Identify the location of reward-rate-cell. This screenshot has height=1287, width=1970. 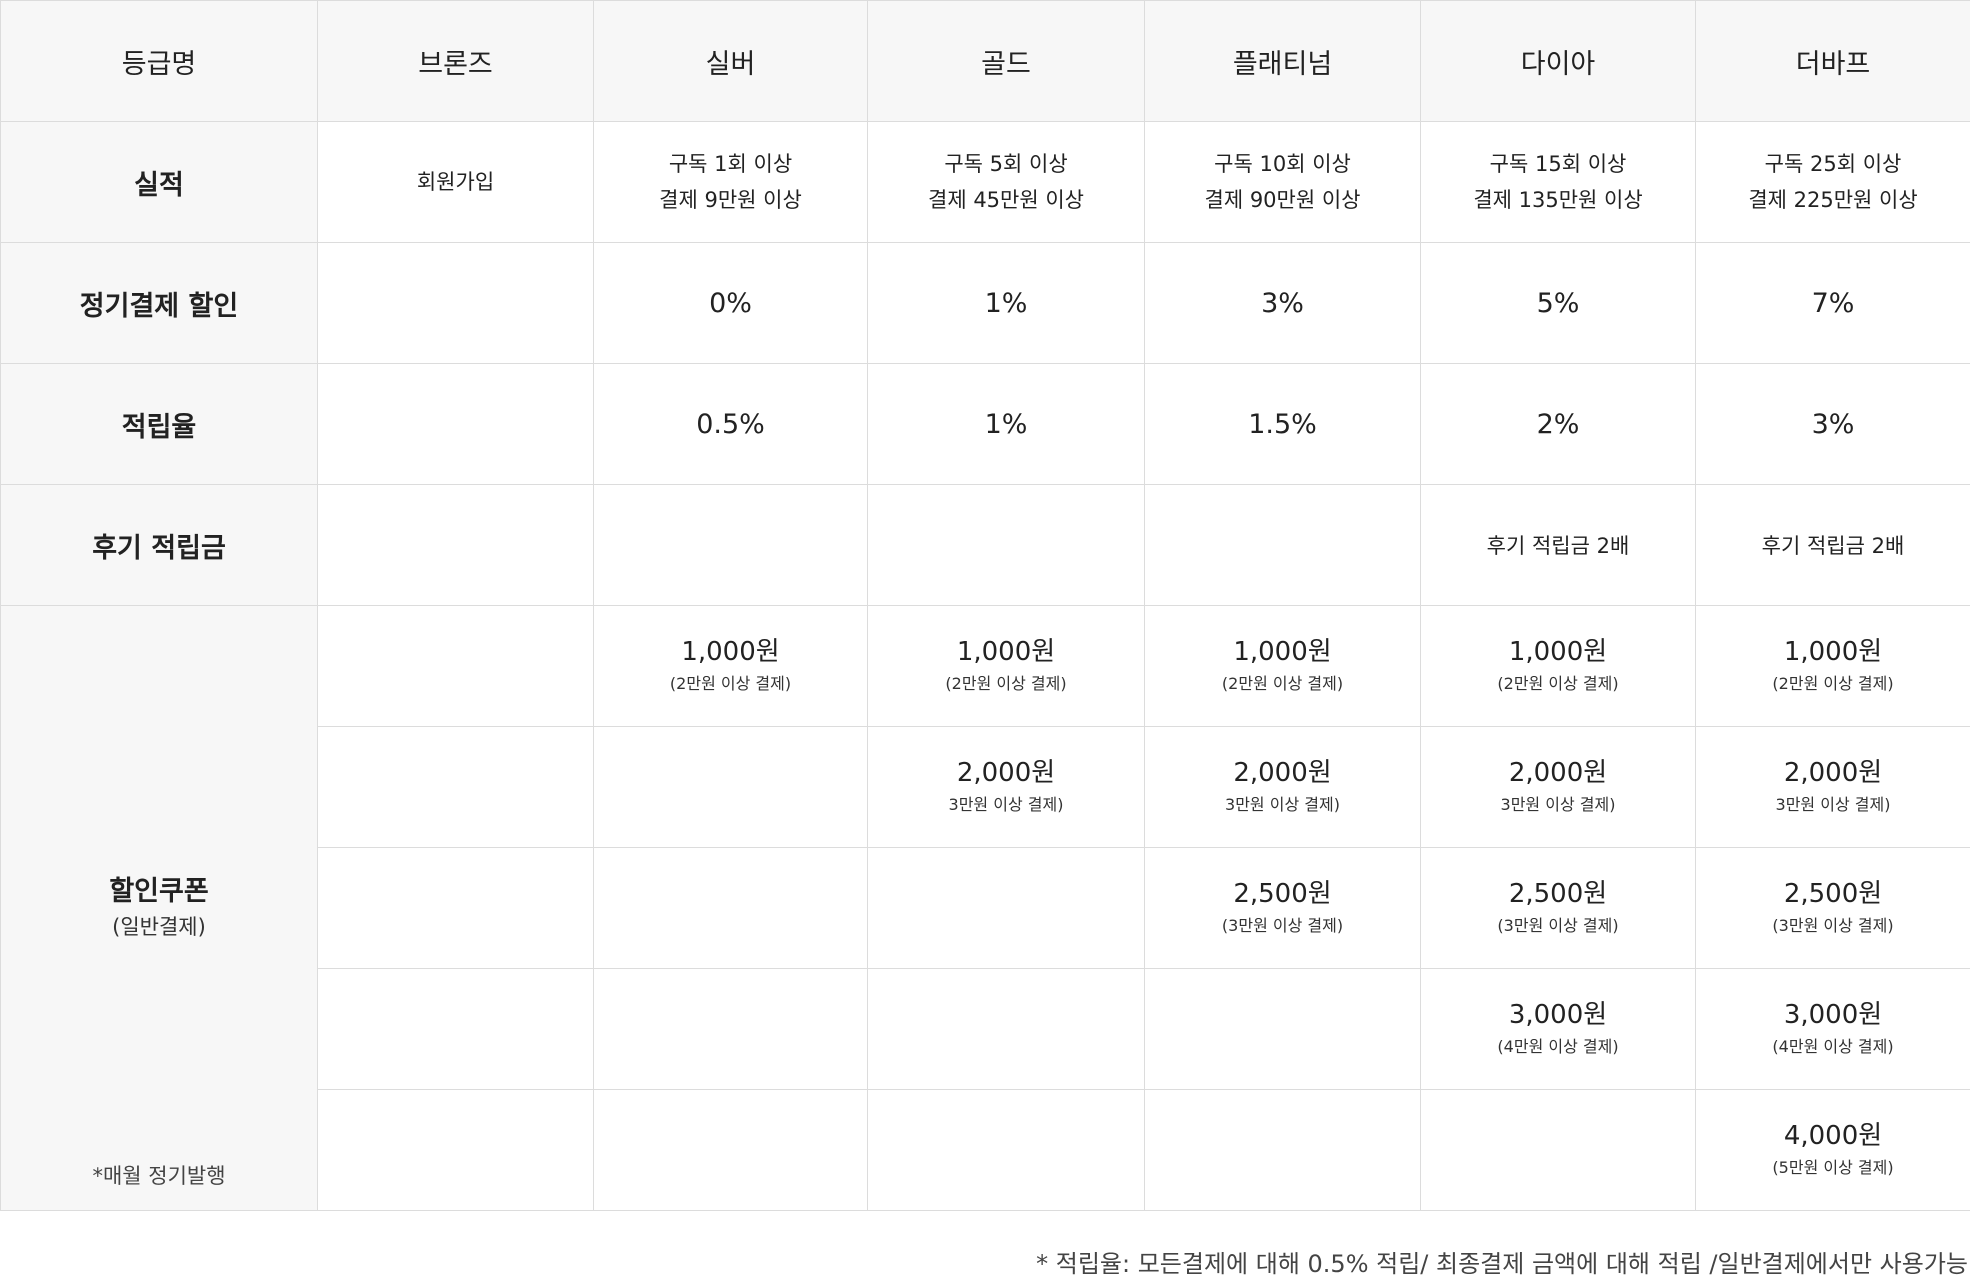
(455, 424).